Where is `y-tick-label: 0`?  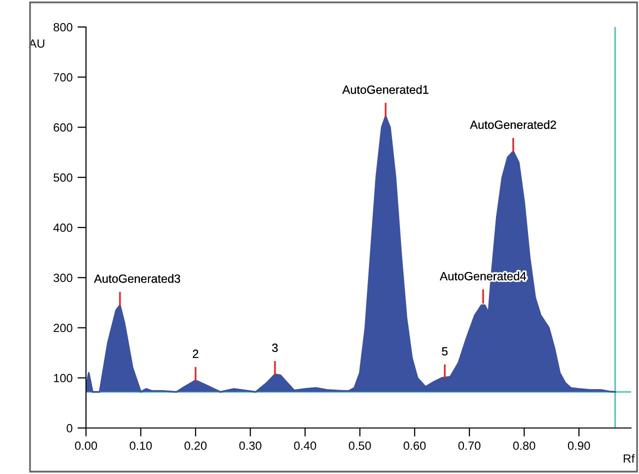
y-tick-label: 0 is located at coordinates (69, 428).